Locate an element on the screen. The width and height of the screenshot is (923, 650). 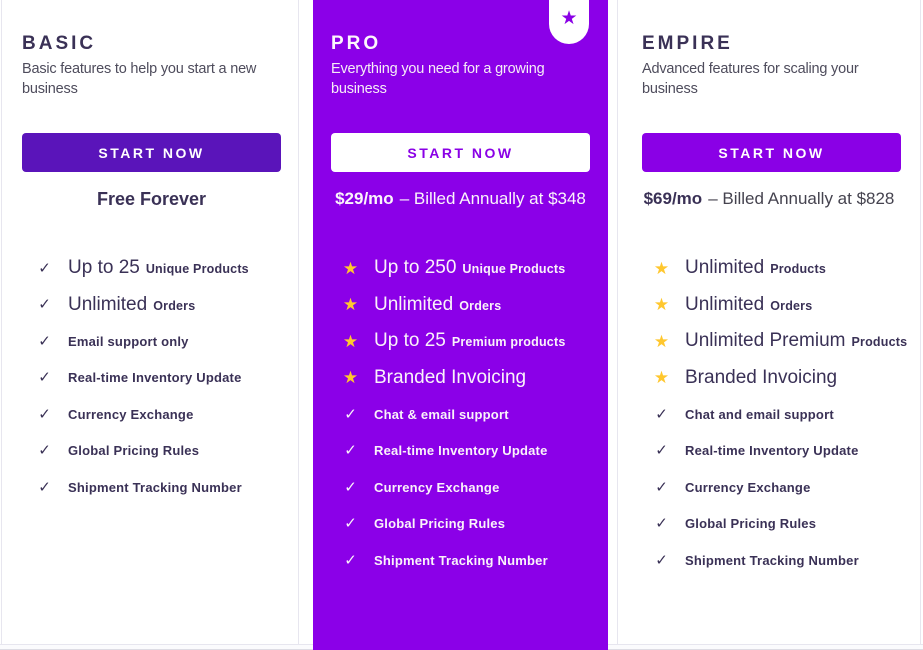
start-now-button-pro: START NOW is located at coordinates (460, 152).